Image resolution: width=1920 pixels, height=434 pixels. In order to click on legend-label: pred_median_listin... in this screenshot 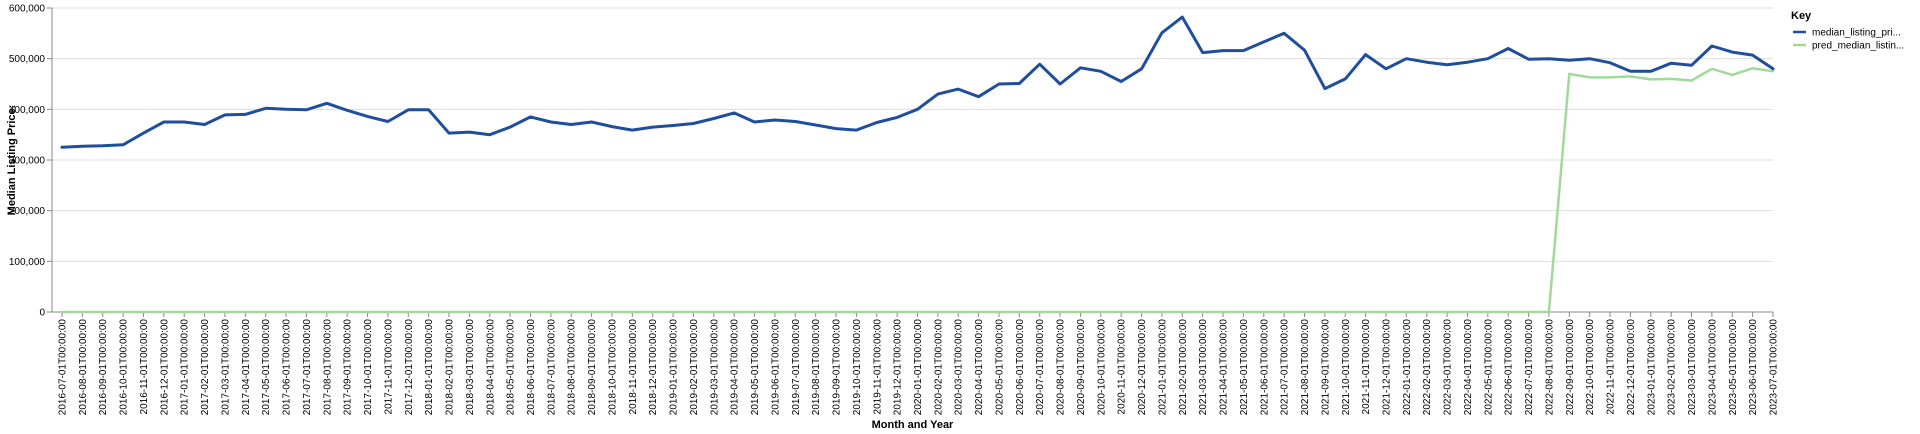, I will do `click(1858, 46)`.